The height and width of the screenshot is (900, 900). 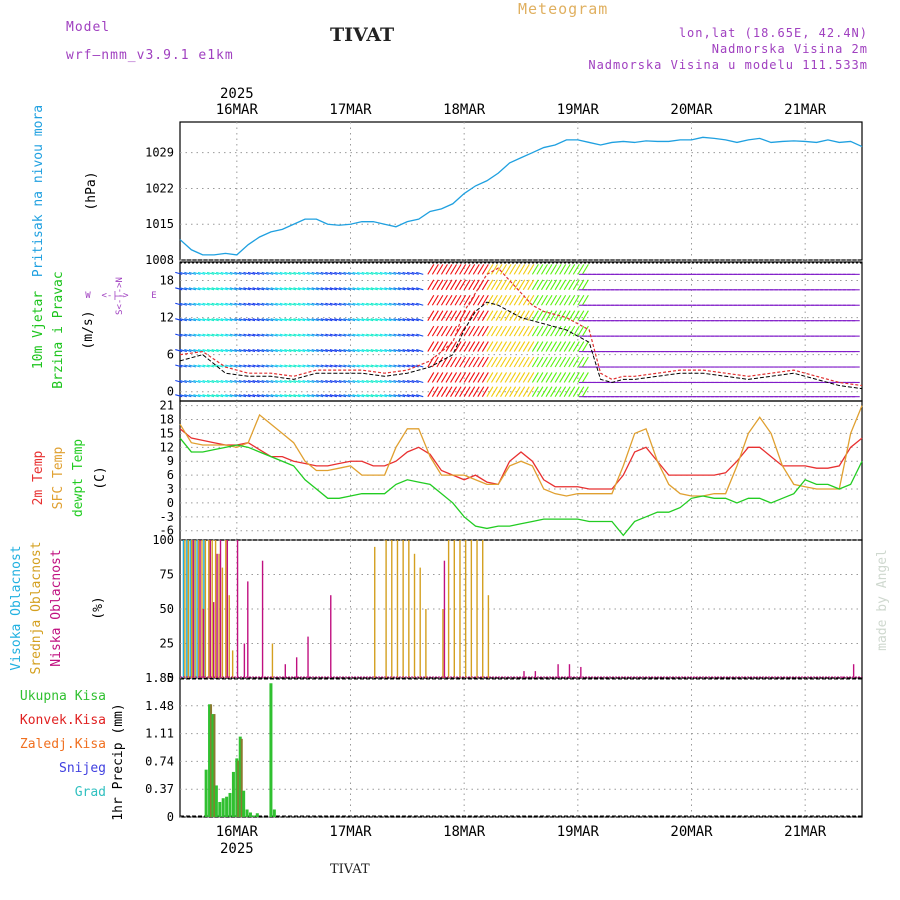 I want to click on ytick-label-temperature-0: -6, so click(x=167, y=531).